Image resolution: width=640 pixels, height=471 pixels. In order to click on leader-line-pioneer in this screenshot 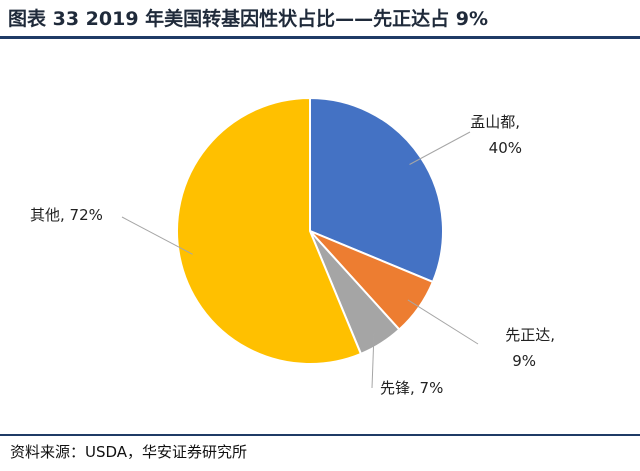, I will do `click(373, 360)`.